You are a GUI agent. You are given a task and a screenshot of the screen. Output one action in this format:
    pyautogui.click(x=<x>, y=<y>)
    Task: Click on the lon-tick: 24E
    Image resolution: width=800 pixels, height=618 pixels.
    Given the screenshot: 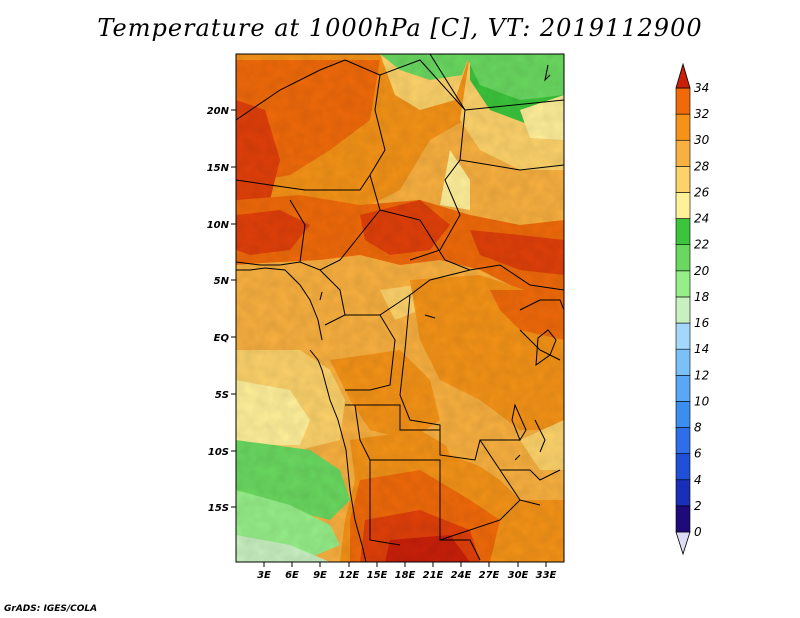 What is the action you would take?
    pyautogui.click(x=461, y=571)
    